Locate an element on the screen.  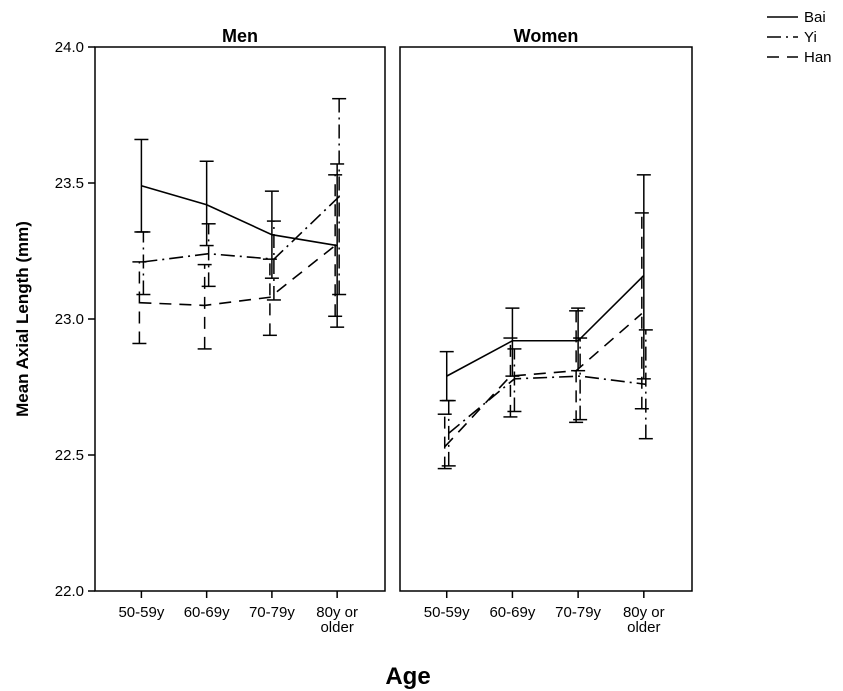
y-axis-title: Mean Axial Length (mm) is located at coordinates (22, 319).